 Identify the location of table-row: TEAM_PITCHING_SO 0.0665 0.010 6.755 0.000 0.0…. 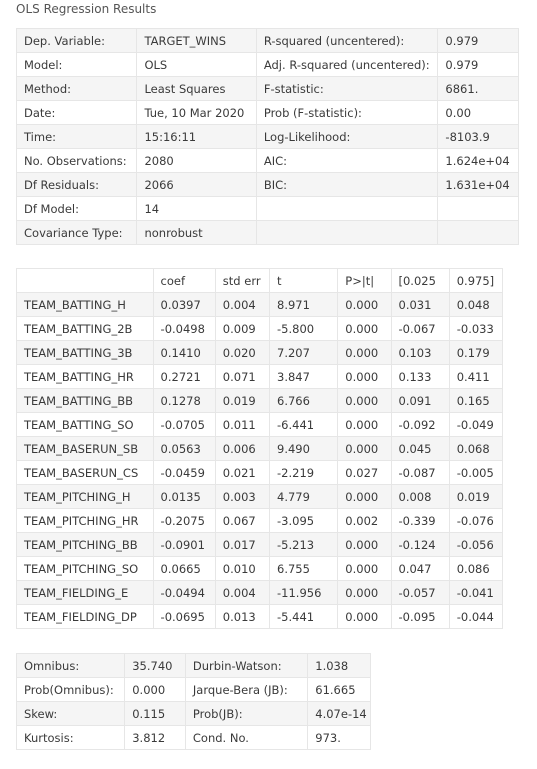
(260, 568).